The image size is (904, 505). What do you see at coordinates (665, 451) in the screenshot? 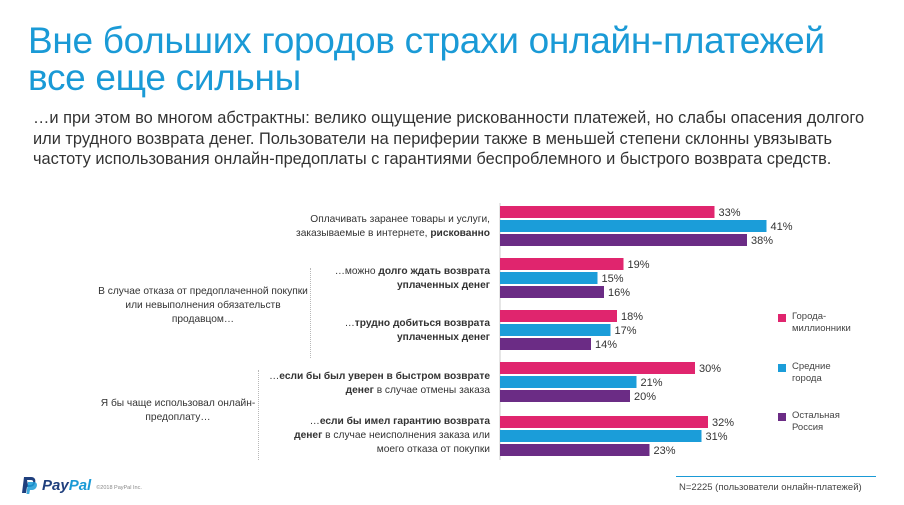
I see `value-label-rest-russia-row-5: 23%` at bounding box center [665, 451].